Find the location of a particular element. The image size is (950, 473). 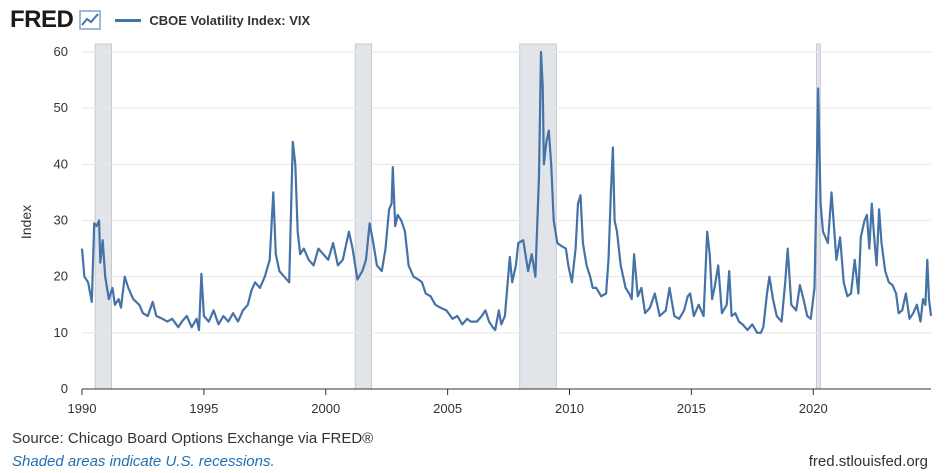

y-tick-label: 0 is located at coordinates (64, 388).